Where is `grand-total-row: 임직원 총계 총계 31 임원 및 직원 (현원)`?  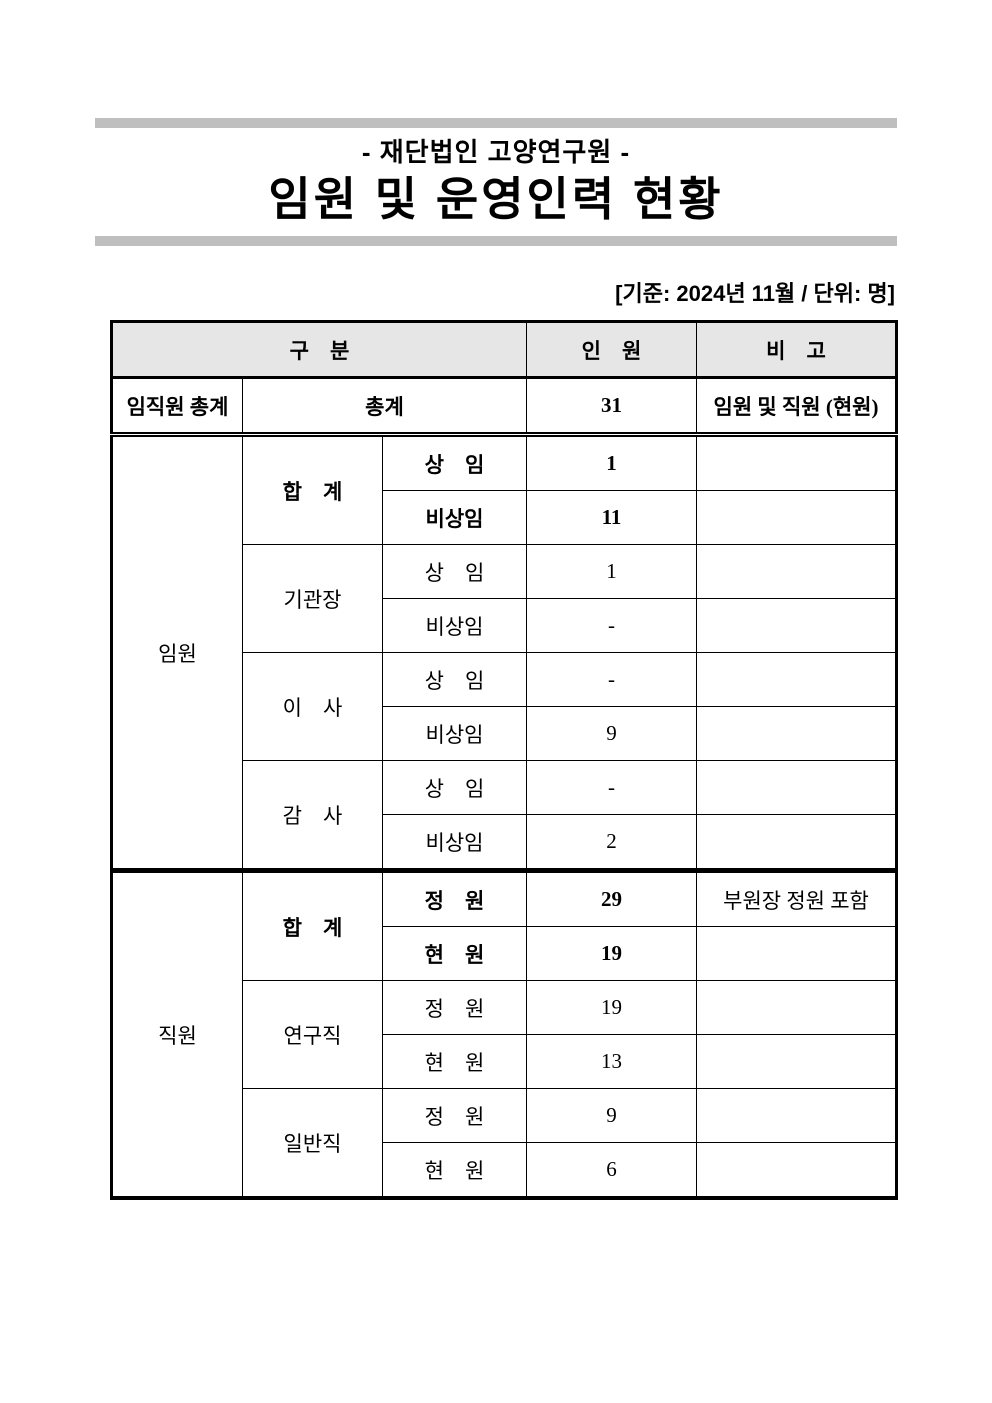
grand-total-row: 임직원 총계 총계 31 임원 및 직원 (현원) is located at coordinates (504, 407).